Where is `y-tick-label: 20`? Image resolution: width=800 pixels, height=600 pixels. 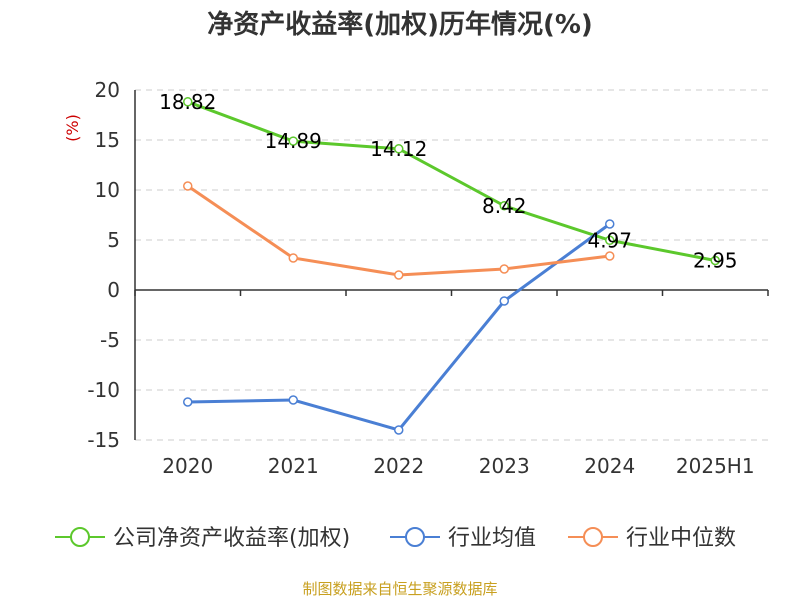
y-tick-label: 20 is located at coordinates (107, 90).